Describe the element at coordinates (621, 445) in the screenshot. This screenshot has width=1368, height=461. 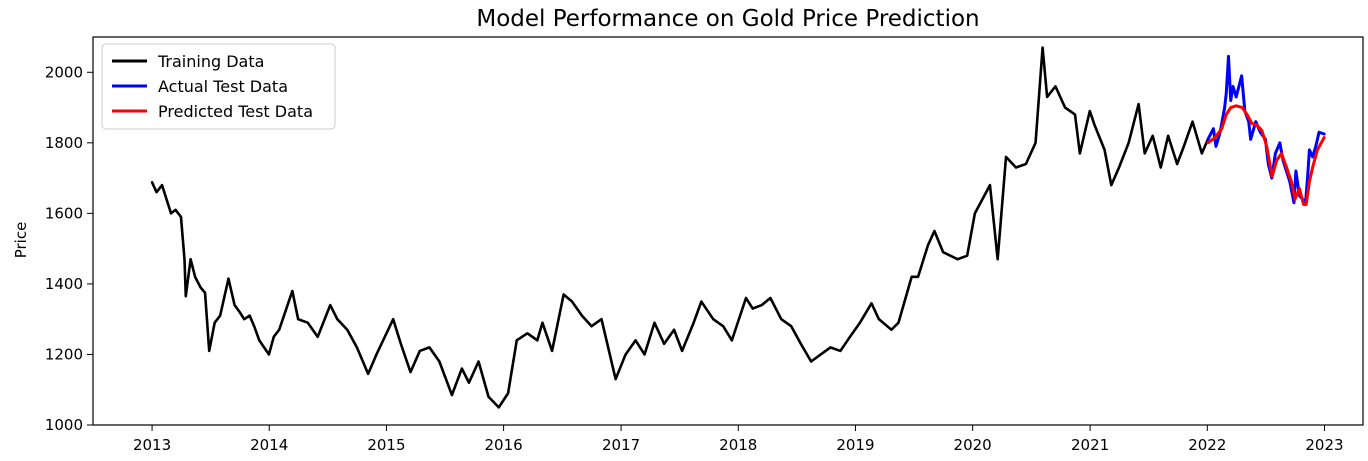
I see `x-tick-label: 2017` at that location.